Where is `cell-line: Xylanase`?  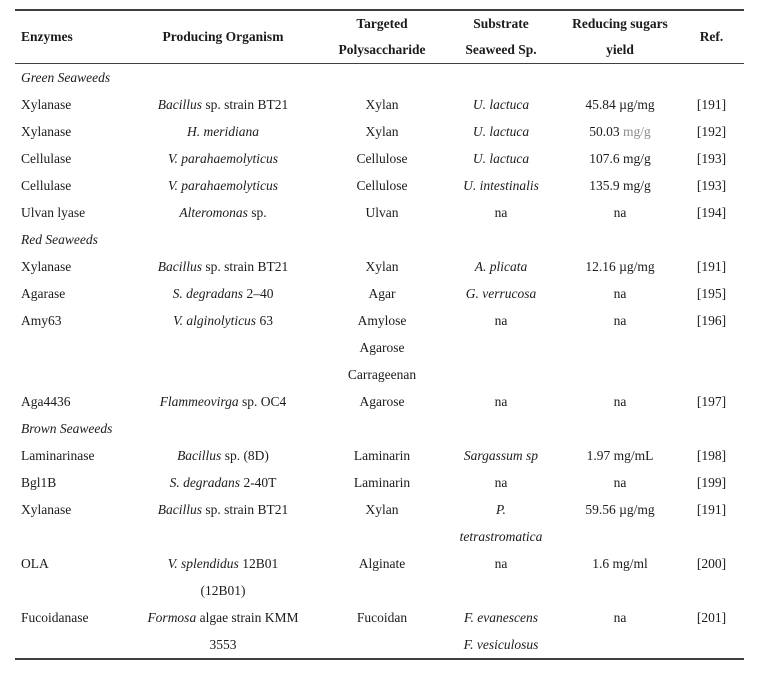 cell-line: Xylanase is located at coordinates (69, 266).